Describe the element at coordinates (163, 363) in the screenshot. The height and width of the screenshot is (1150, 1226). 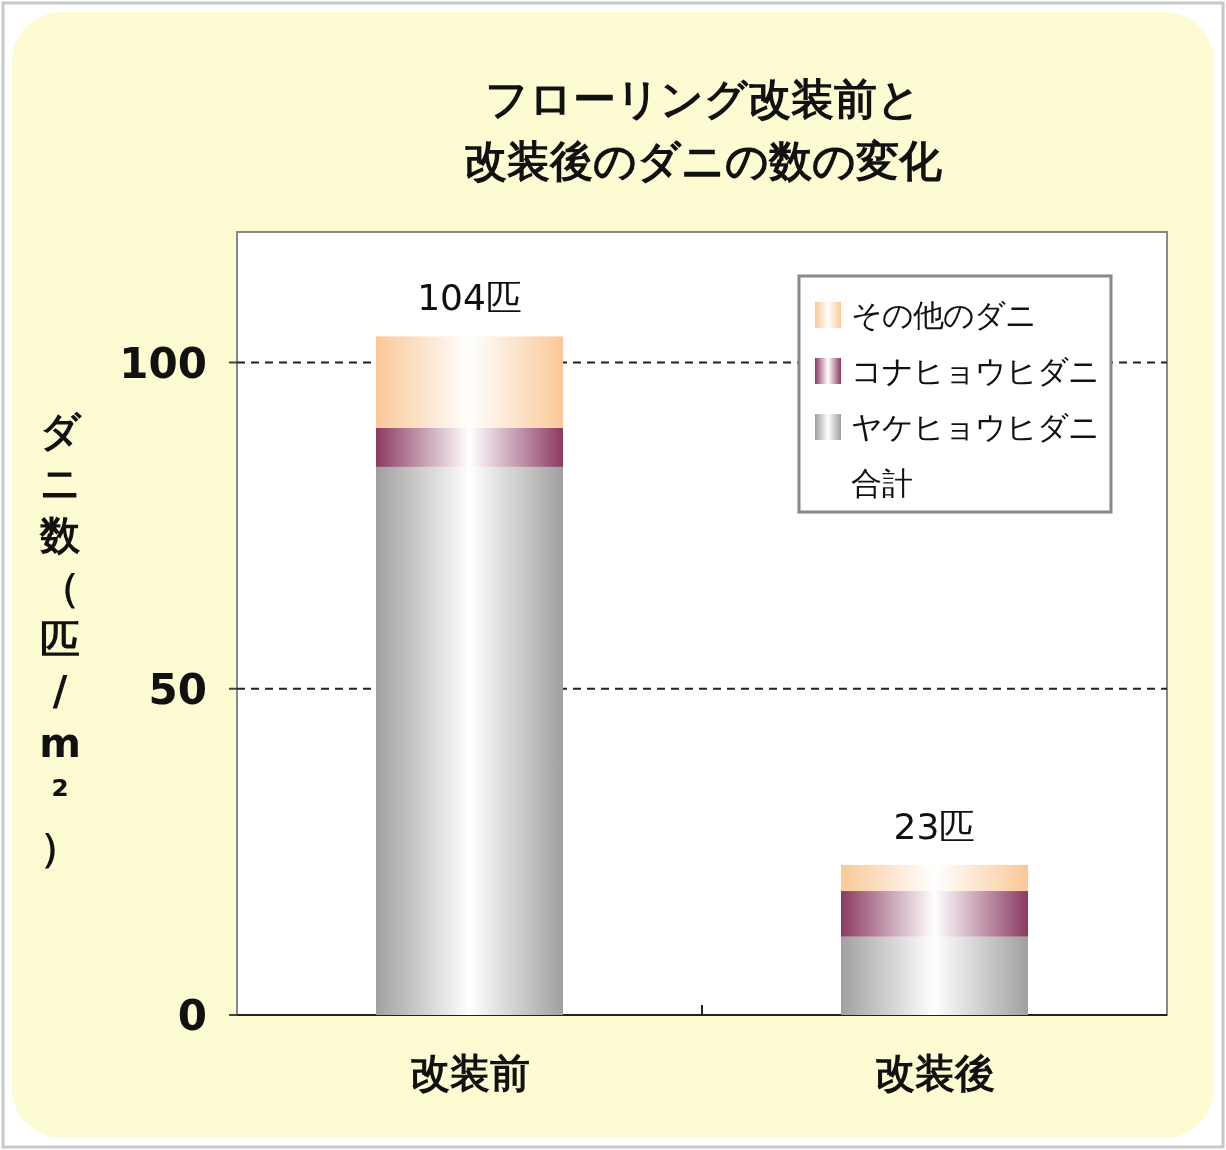
I see `y-tick-label: 100` at that location.